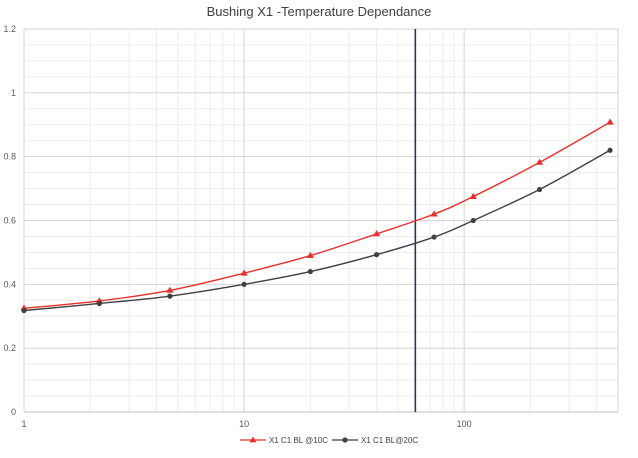 The width and height of the screenshot is (638, 458). What do you see at coordinates (329, 440) in the screenshot?
I see `legend: X1 C1 BL @10C X1 C1 BL@20C` at bounding box center [329, 440].